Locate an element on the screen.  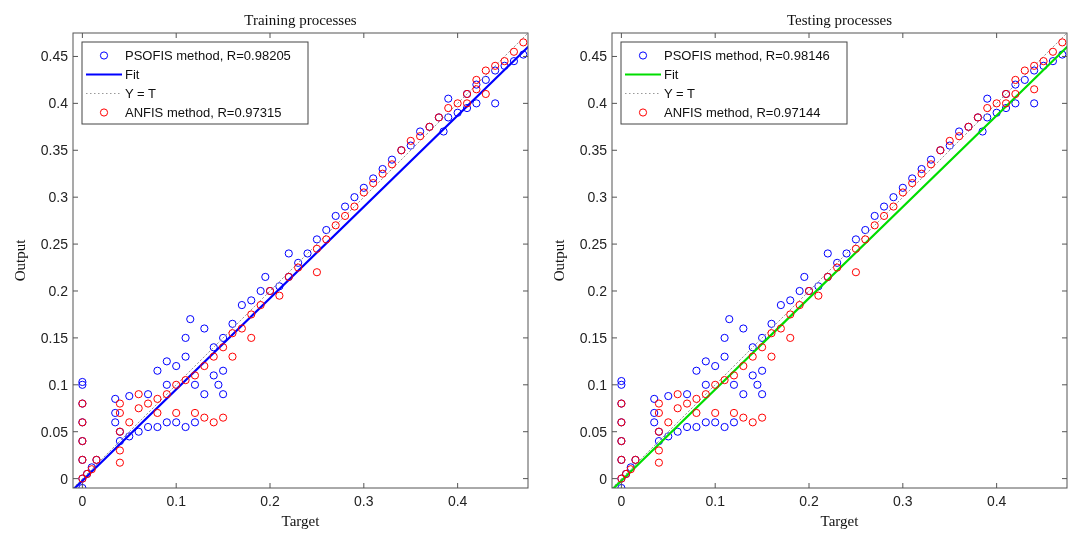
chart-title: Testing processes is located at coordinates (839, 20).